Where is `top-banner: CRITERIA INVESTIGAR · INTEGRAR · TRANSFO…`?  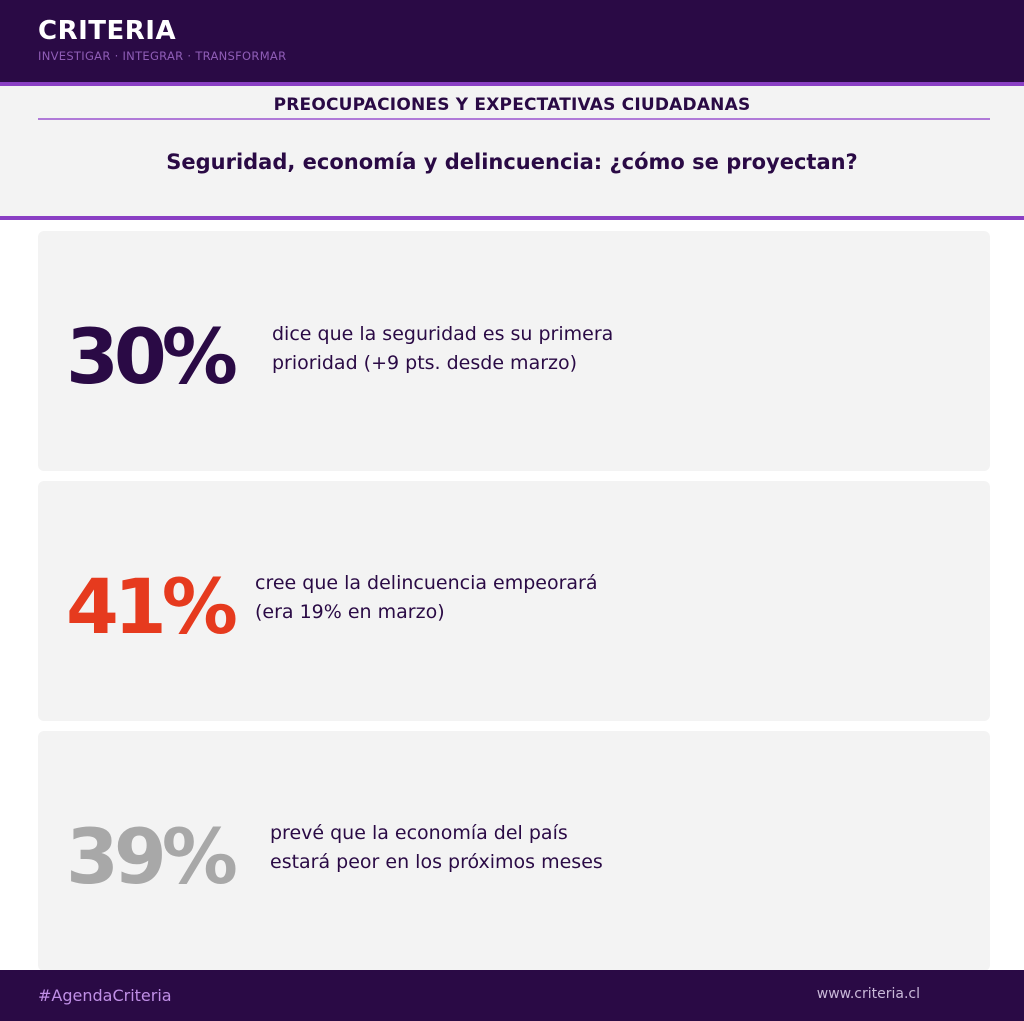
top-banner: CRITERIA INVESTIGAR · INTEGRAR · TRANSFO… is located at coordinates (512, 43).